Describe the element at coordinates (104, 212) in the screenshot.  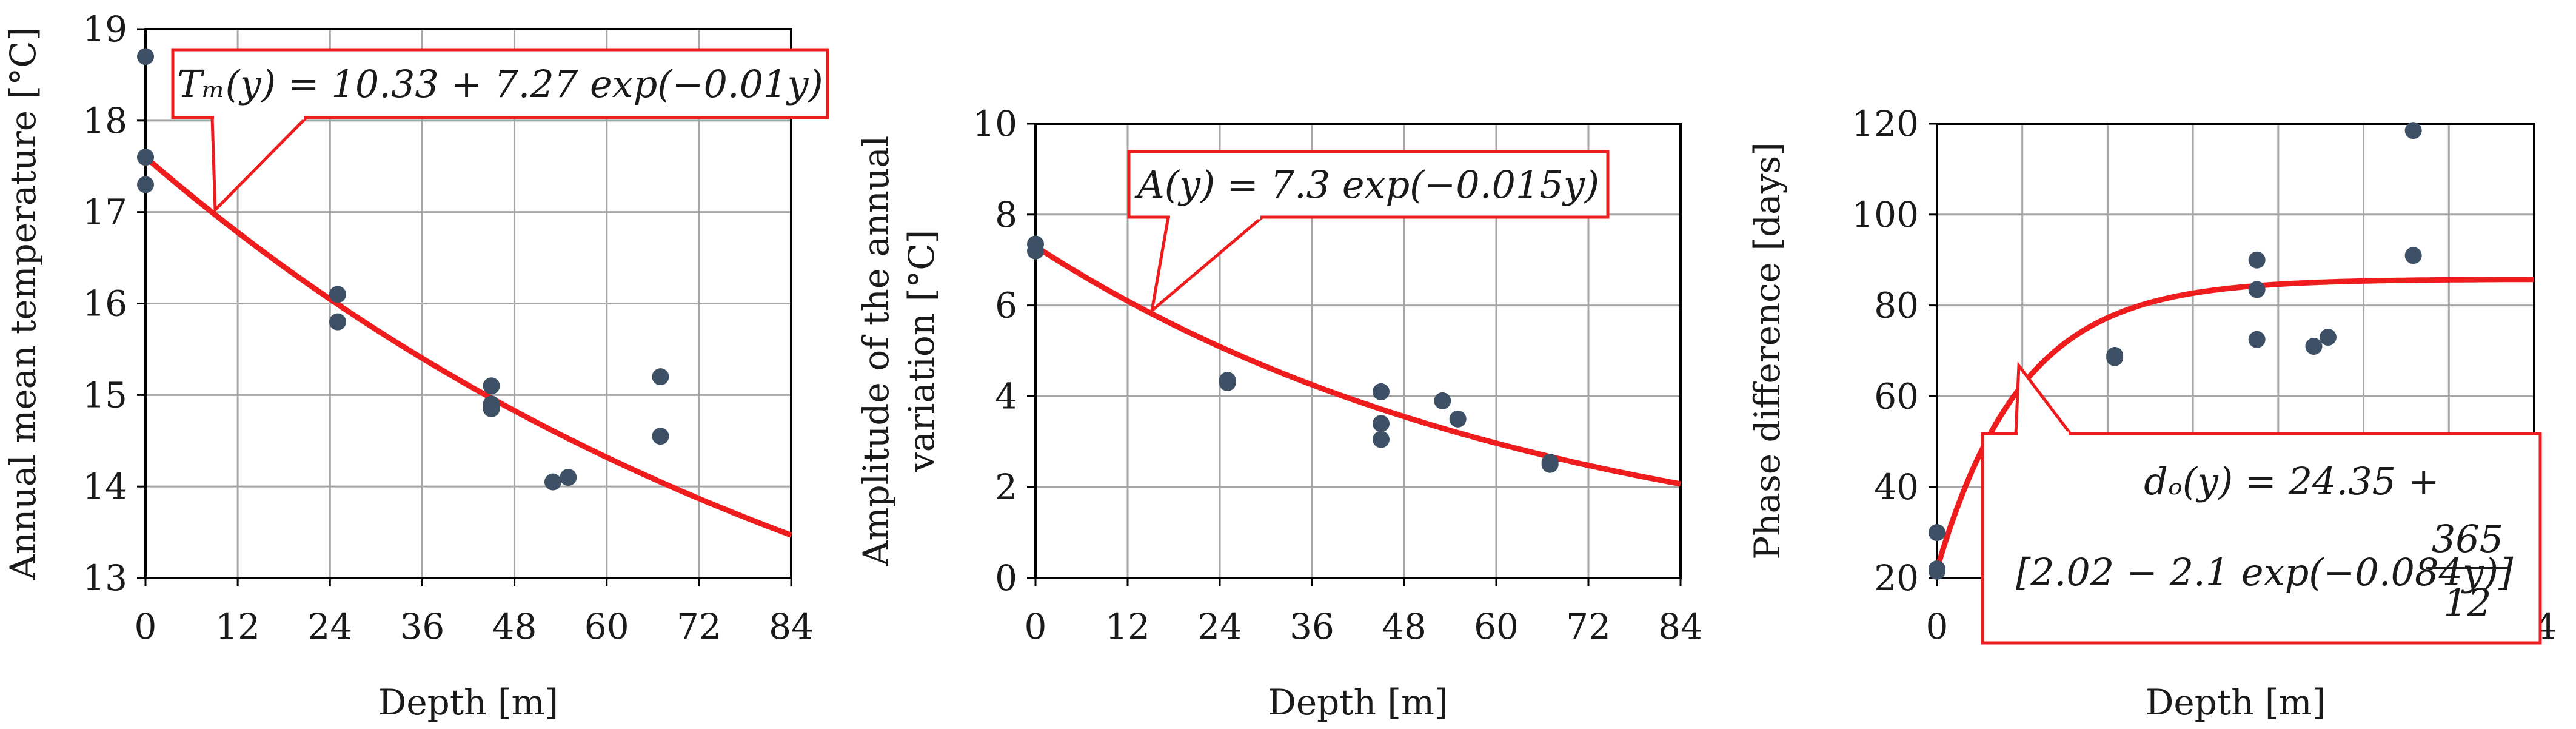
I see `y-tick-label: 17` at that location.